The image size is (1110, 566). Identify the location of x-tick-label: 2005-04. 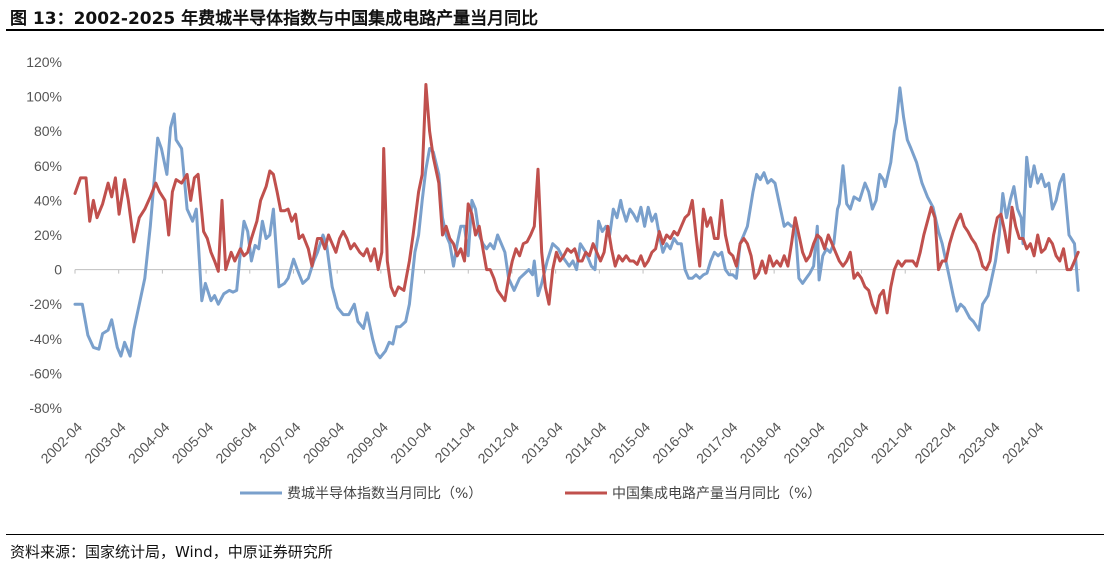
(193, 443).